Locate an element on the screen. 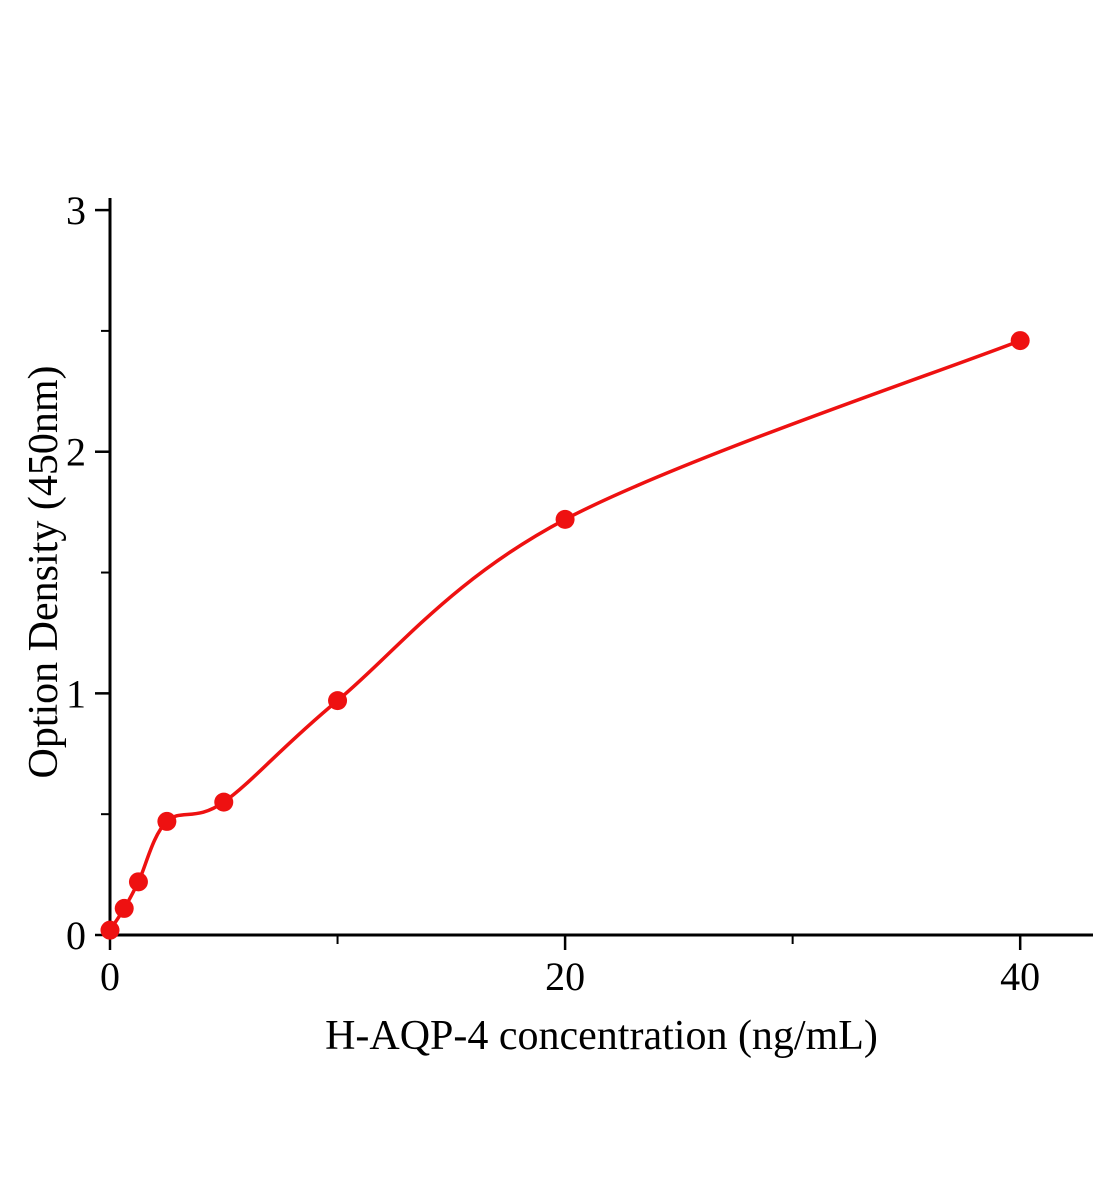  x-tick-label: 40 is located at coordinates (1020, 976).